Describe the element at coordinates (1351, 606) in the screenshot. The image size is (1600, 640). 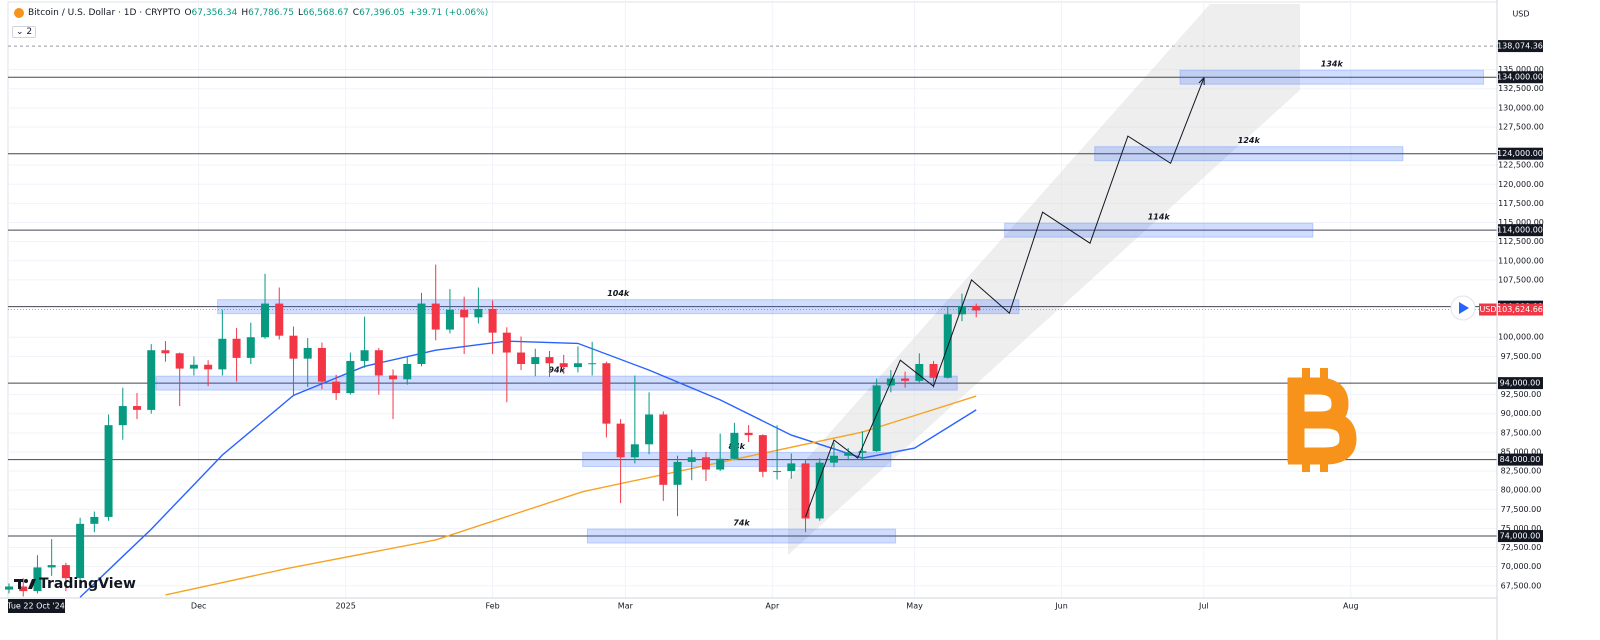
I see `x-tick-label: Aug` at that location.